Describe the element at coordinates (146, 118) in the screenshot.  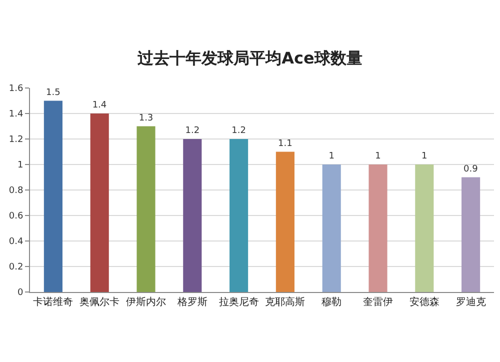
I see `data-label: 1.3` at that location.